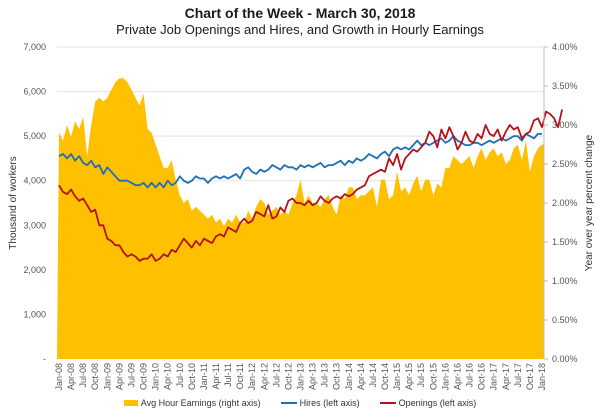 This screenshot has height=416, width=600. Describe the element at coordinates (437, 403) in the screenshot. I see `legend-label-openings: Openings (left axis)` at that location.